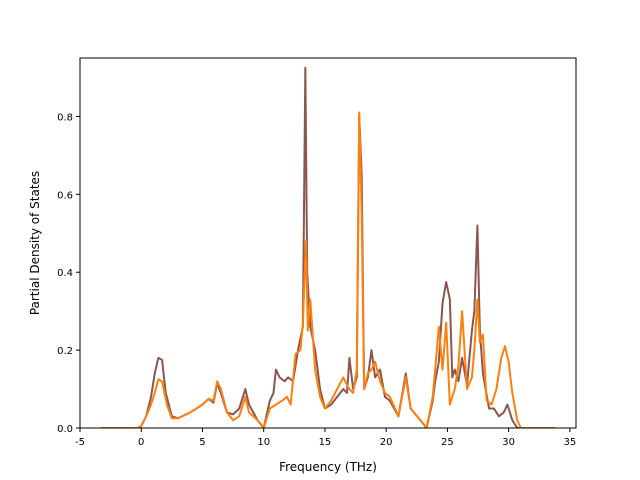 This screenshot has width=640, height=480. I want to click on x-tick-label: 35, so click(570, 442).